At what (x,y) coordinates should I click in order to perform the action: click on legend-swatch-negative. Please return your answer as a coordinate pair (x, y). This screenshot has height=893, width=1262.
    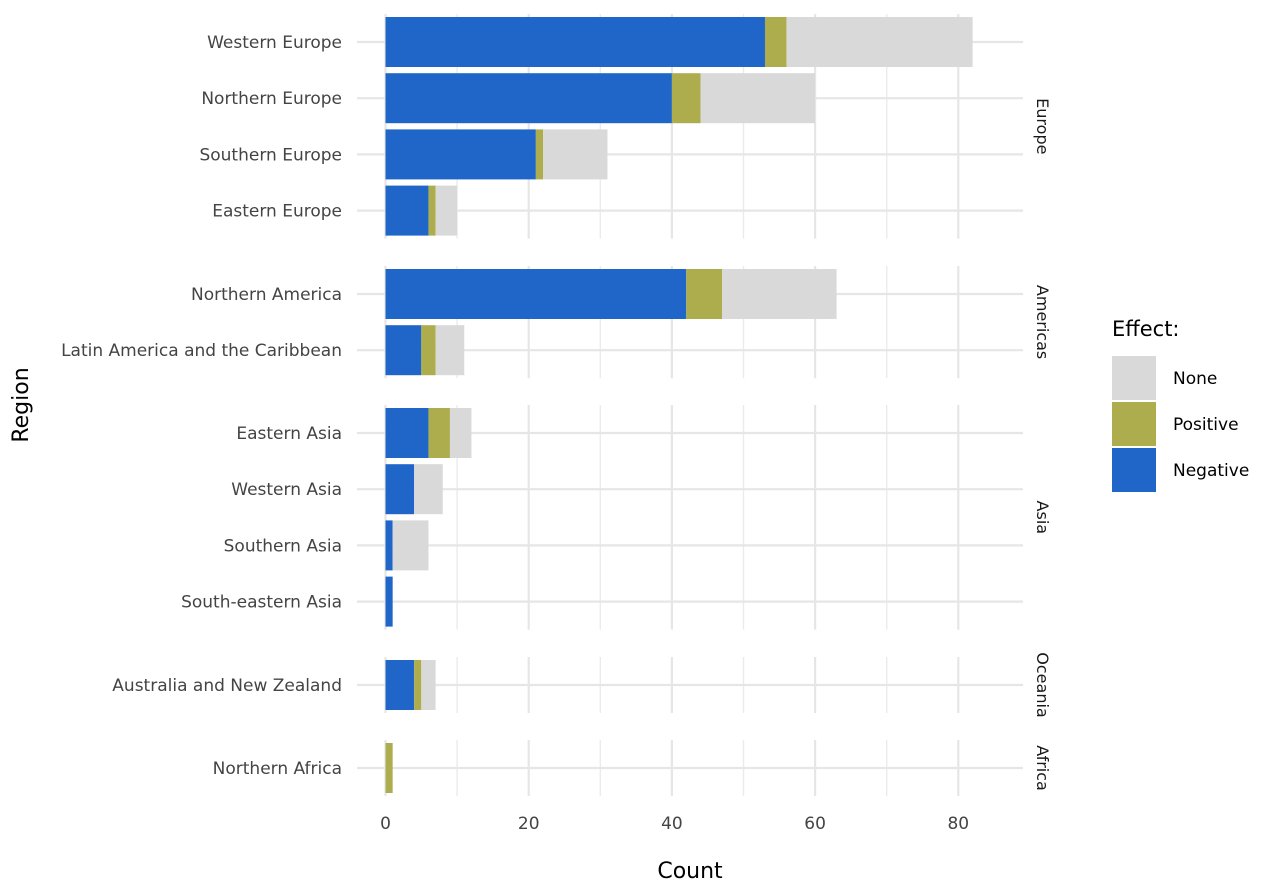
    Looking at the image, I should click on (1134, 470).